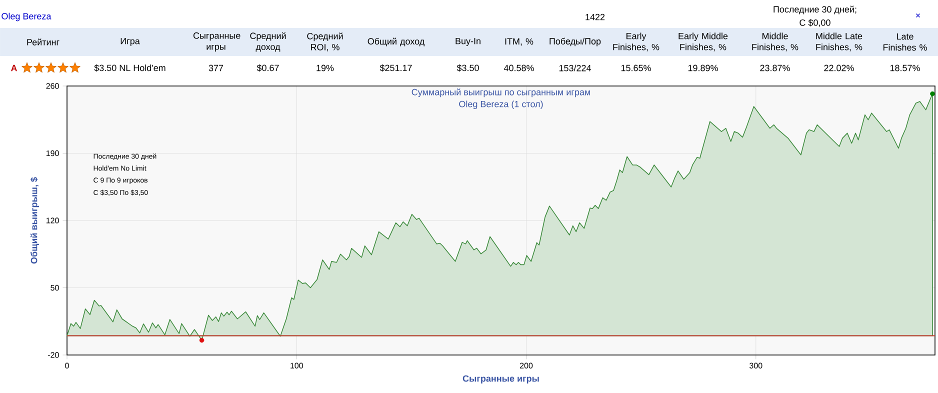 The image size is (938, 393). What do you see at coordinates (703, 68) in the screenshot?
I see `text: 19.89%` at bounding box center [703, 68].